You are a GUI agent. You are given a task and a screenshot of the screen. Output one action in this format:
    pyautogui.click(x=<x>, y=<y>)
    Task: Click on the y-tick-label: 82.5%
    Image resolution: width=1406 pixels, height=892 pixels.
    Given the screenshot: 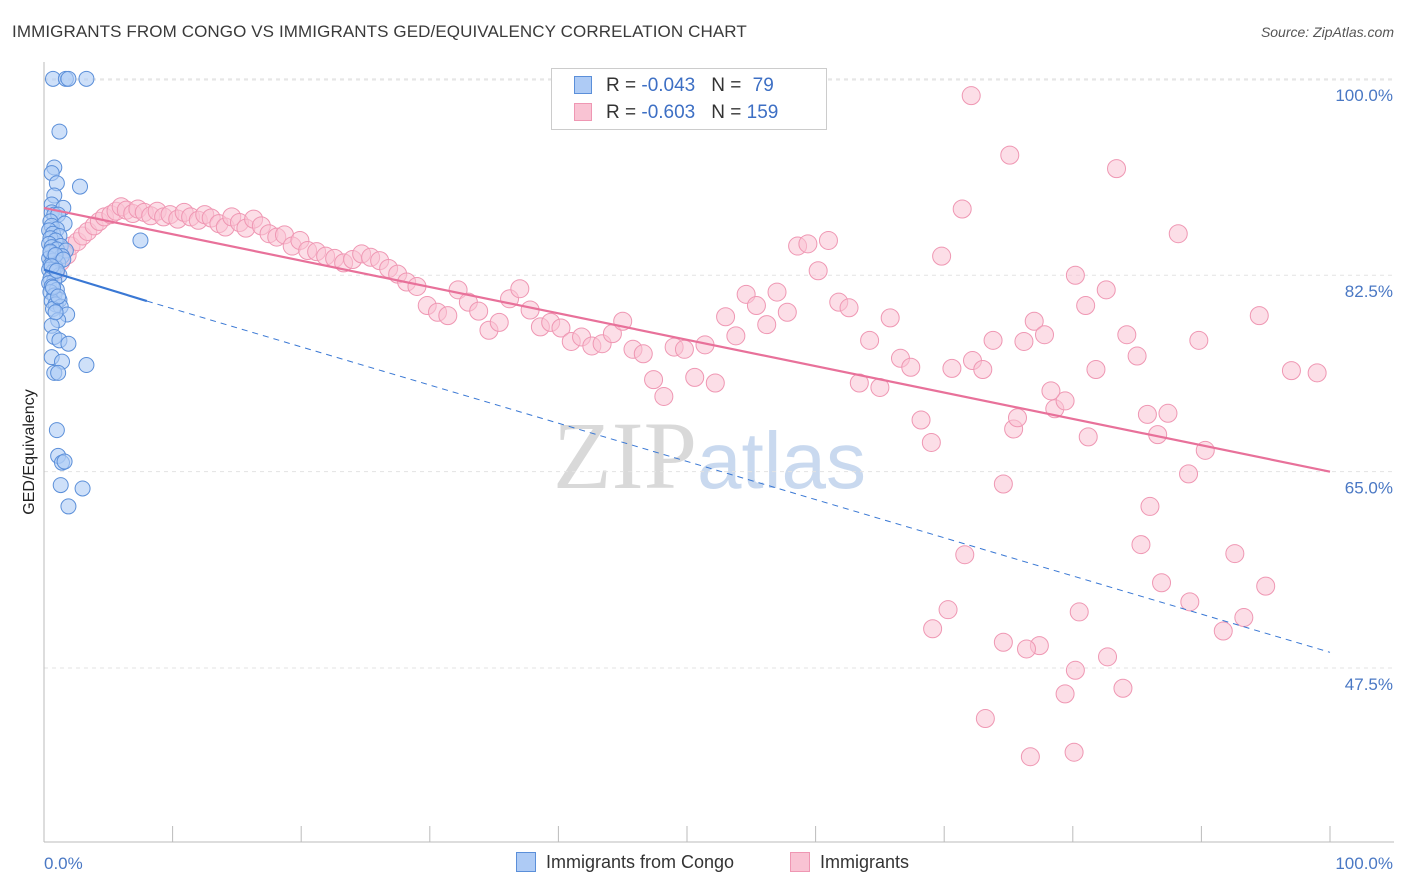 What is the action you would take?
    pyautogui.click(x=1369, y=291)
    